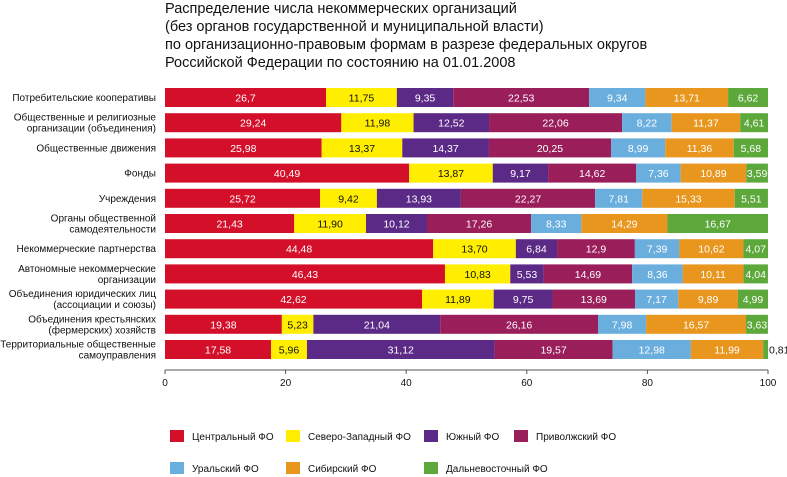 This screenshot has height=477, width=787. I want to click on data-label: 8,33, so click(556, 225).